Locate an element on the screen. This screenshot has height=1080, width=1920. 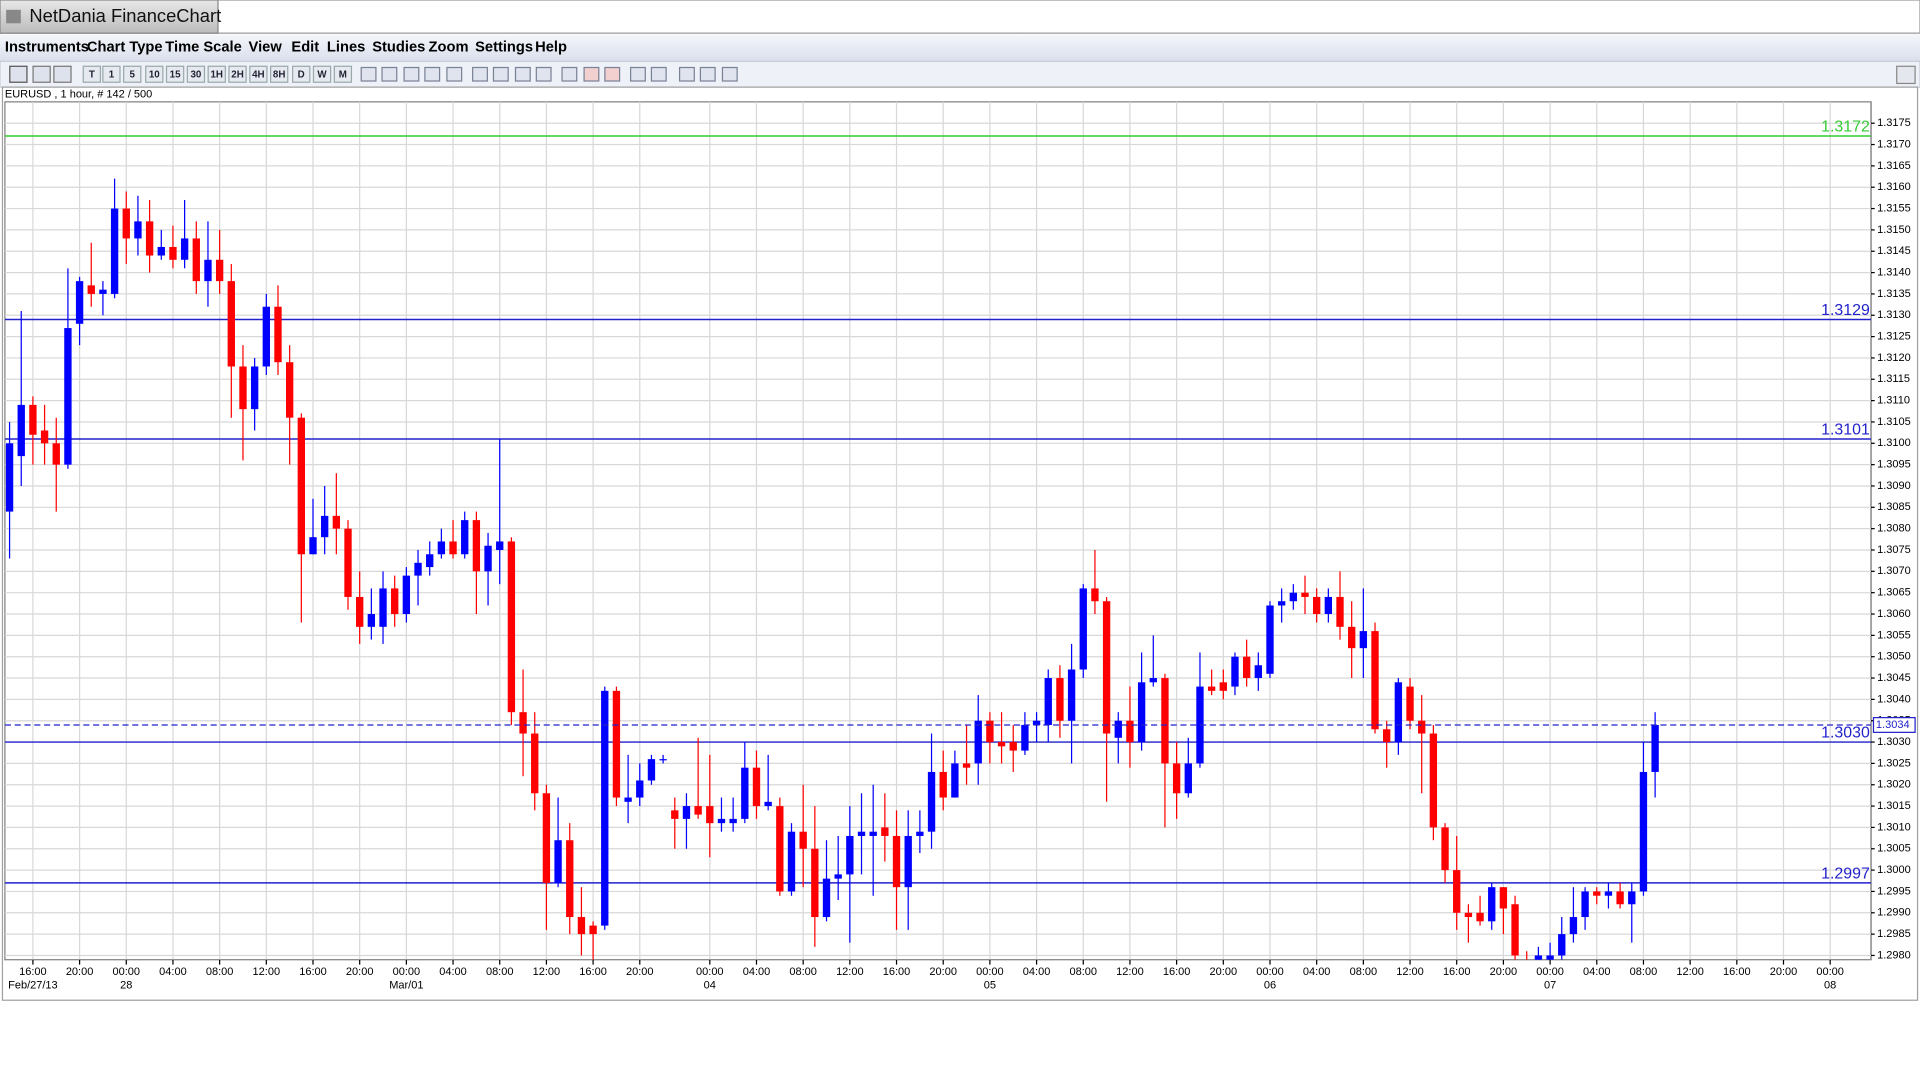
y-tick-label: 1.3130 is located at coordinates (1894, 315).